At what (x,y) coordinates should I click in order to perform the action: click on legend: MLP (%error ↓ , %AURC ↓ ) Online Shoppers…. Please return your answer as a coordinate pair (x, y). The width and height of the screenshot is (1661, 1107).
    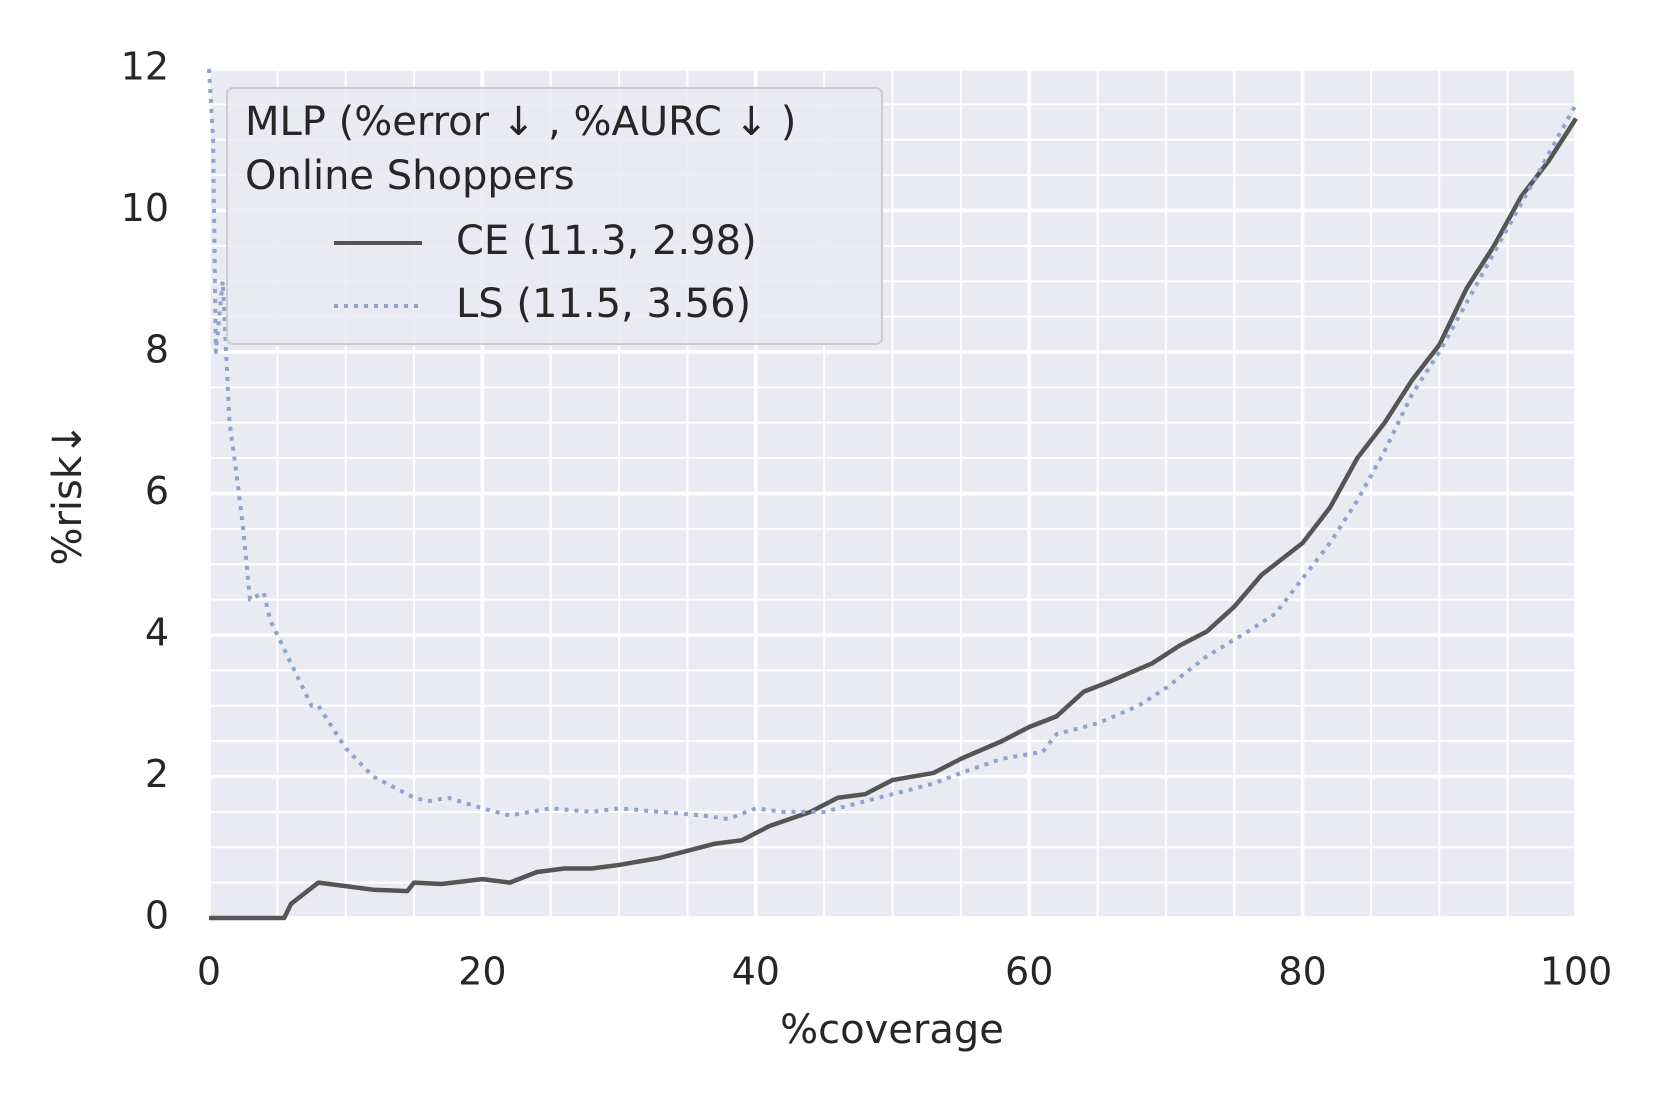
    Looking at the image, I should click on (554, 216).